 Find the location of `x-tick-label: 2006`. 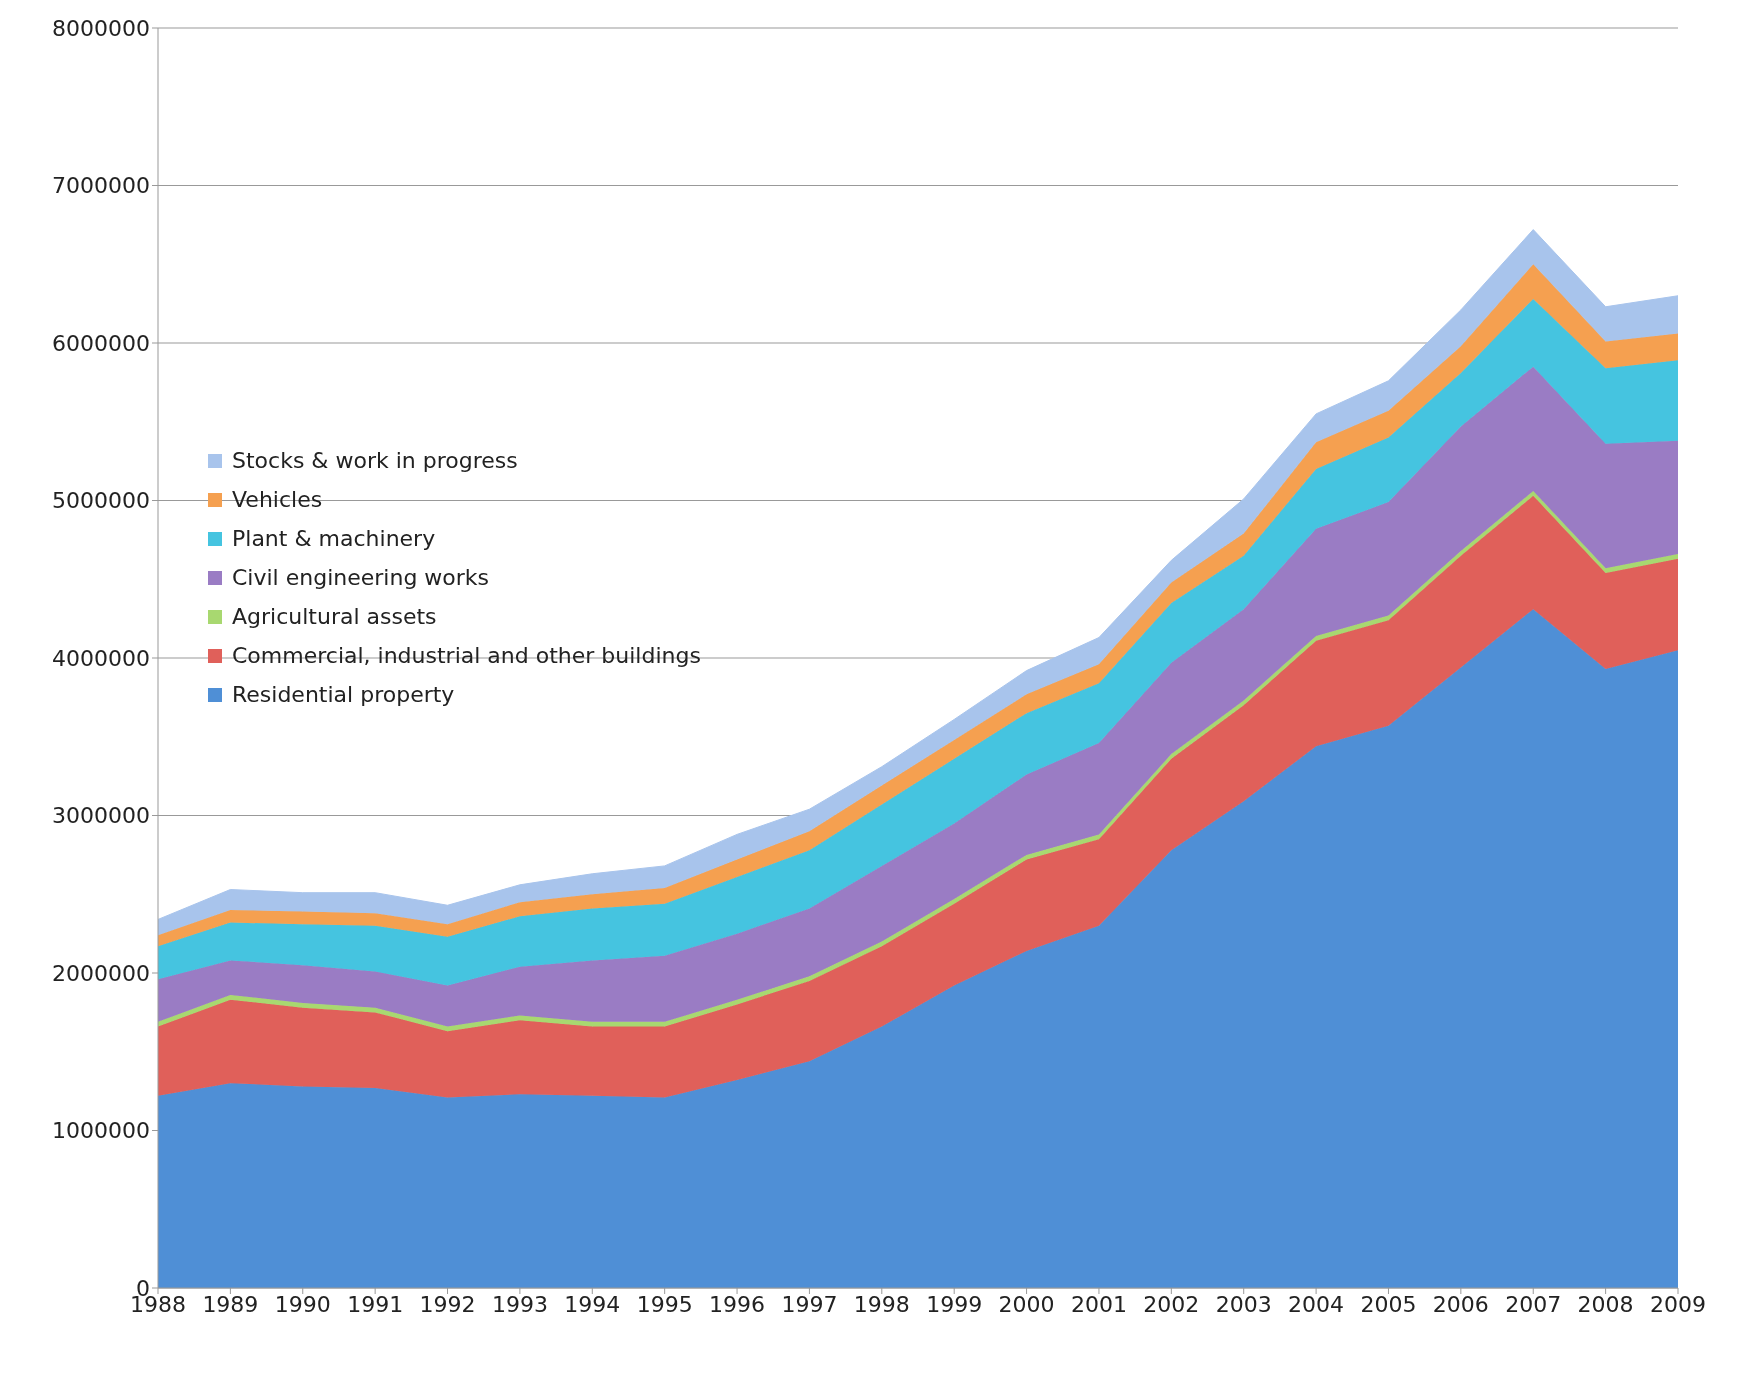

x-tick-label: 2006 is located at coordinates (1460, 1304).